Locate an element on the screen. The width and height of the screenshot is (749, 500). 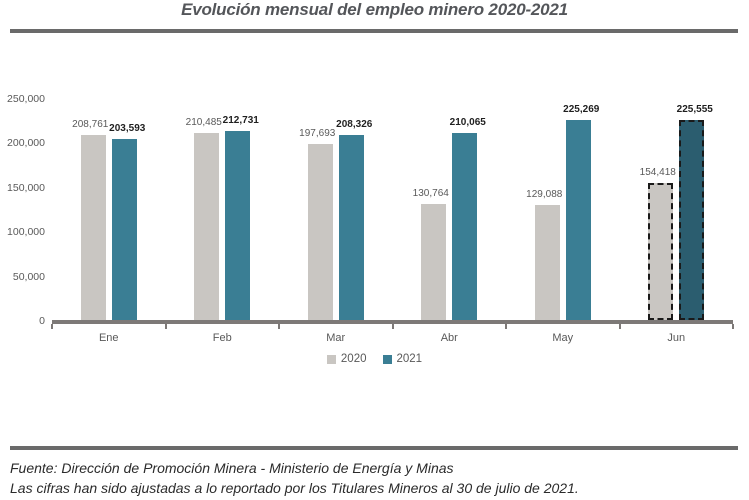
value-label-2021-ene: 203,593 is located at coordinates (127, 128).